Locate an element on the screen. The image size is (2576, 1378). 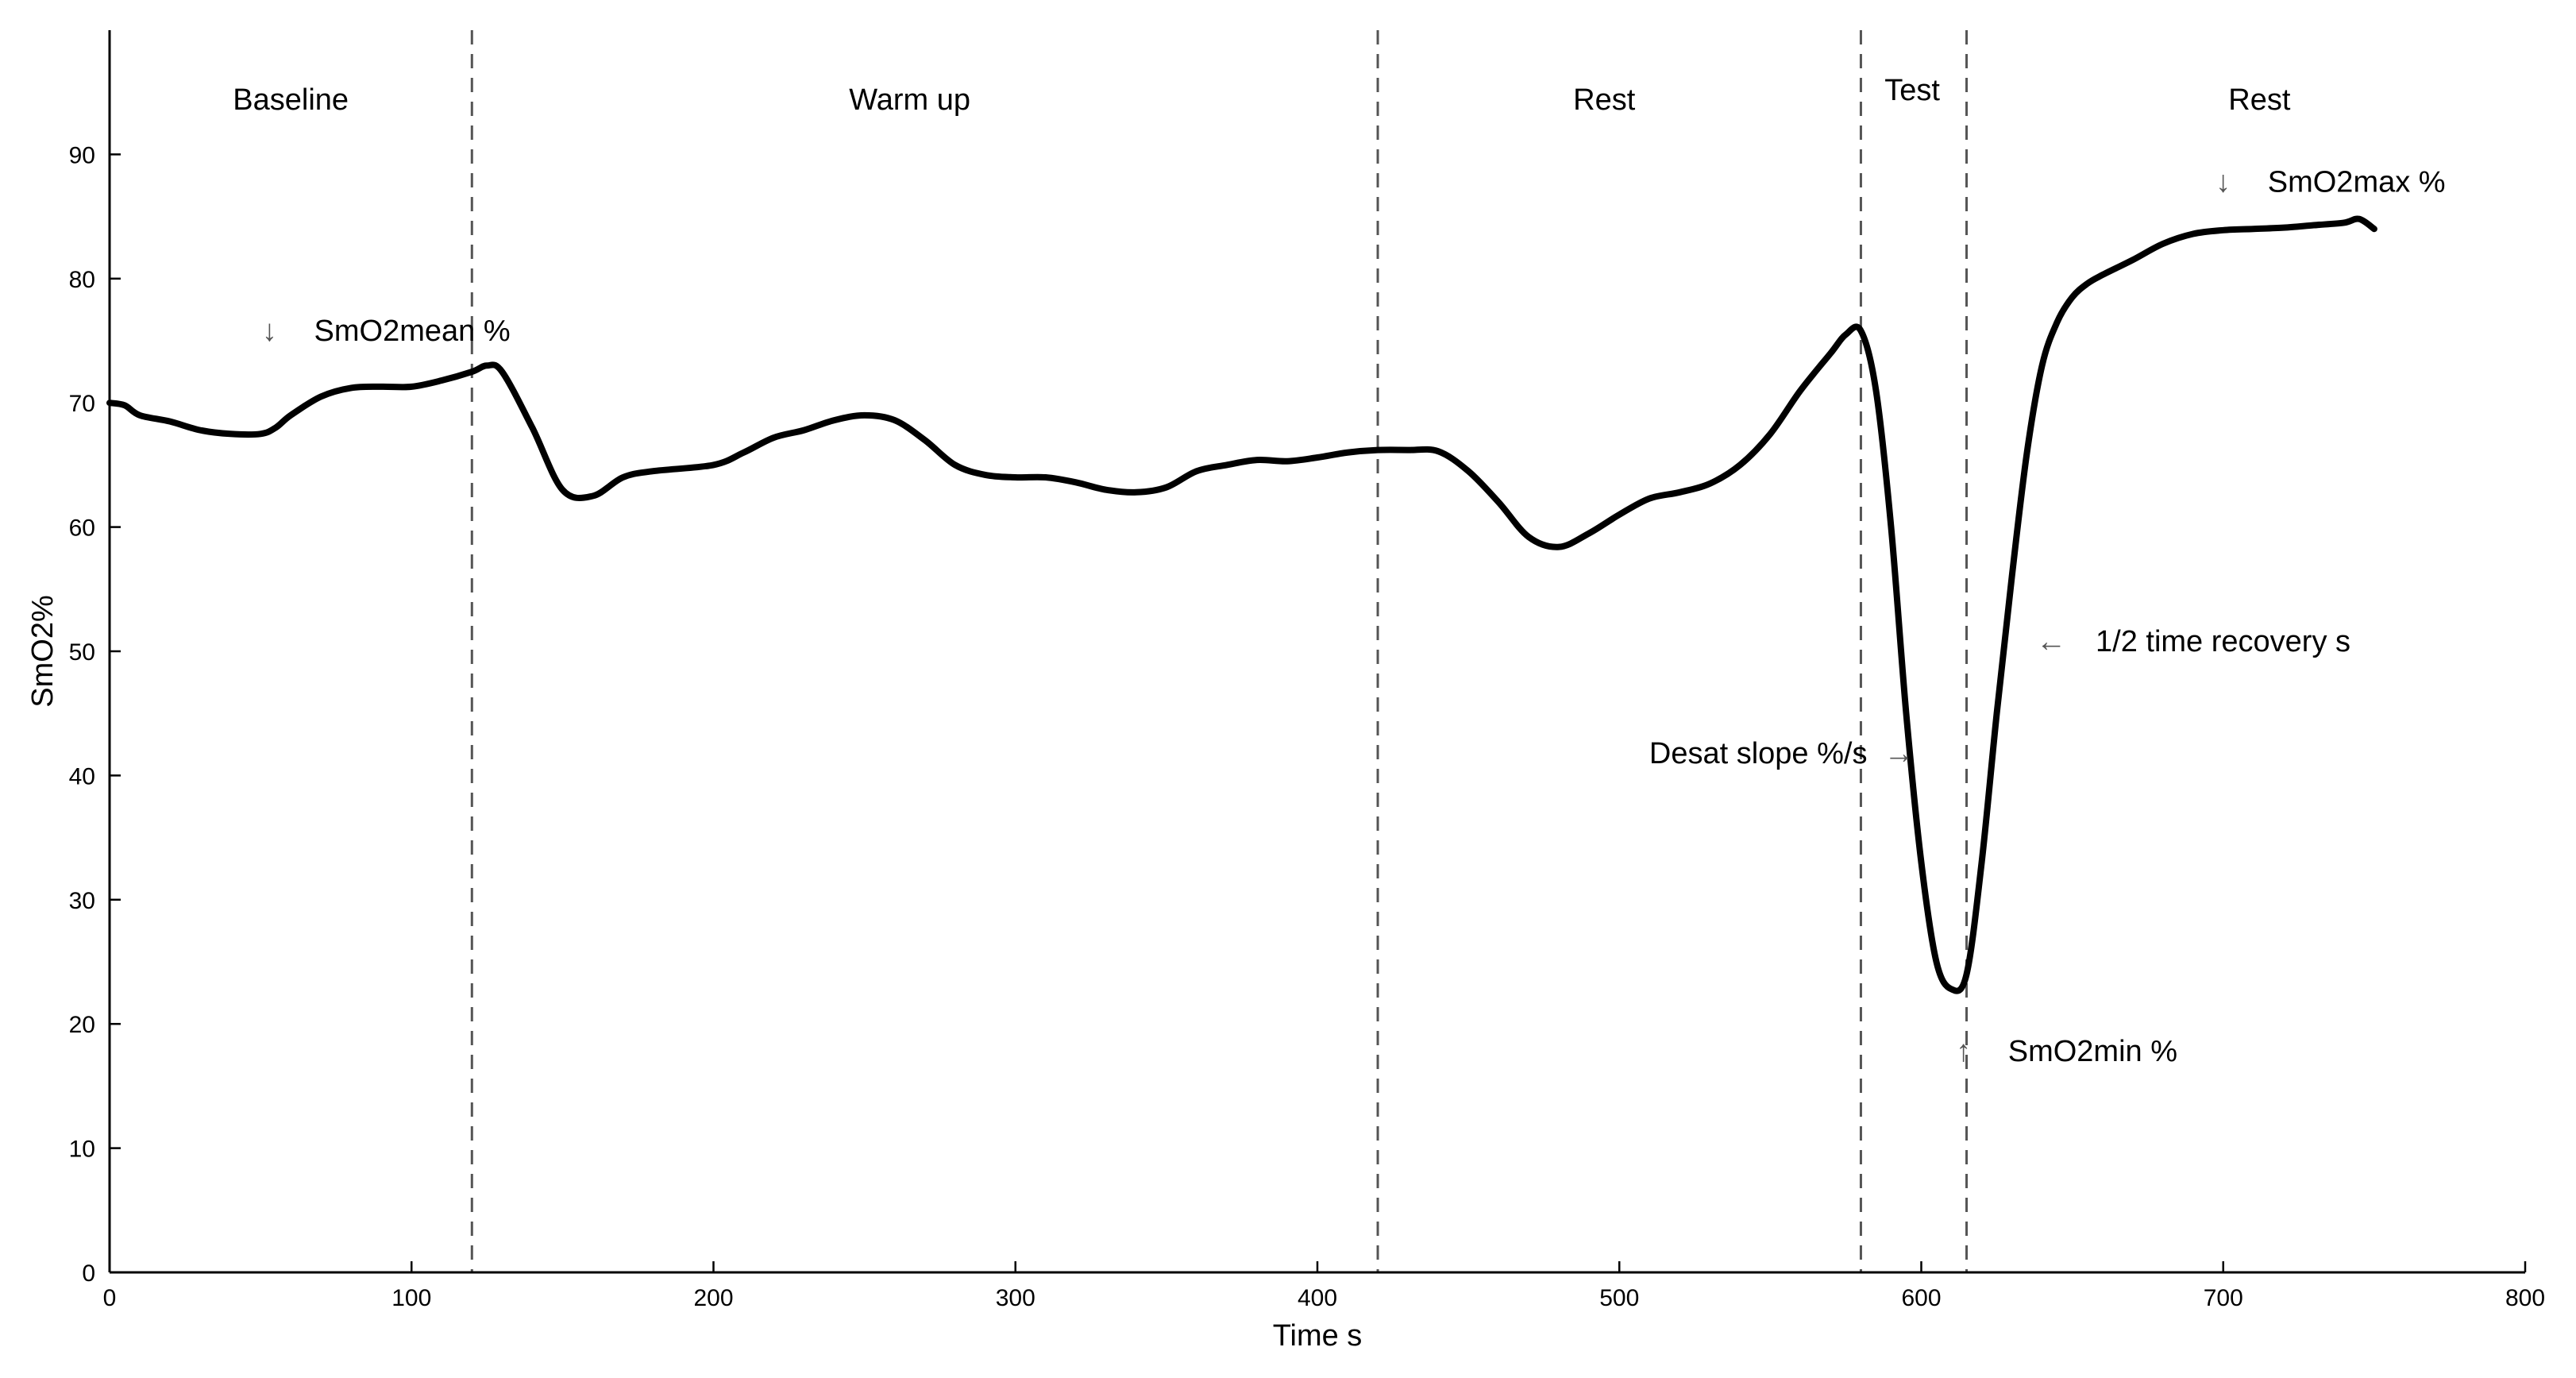
x-tick-label: 700 is located at coordinates (2223, 1298).